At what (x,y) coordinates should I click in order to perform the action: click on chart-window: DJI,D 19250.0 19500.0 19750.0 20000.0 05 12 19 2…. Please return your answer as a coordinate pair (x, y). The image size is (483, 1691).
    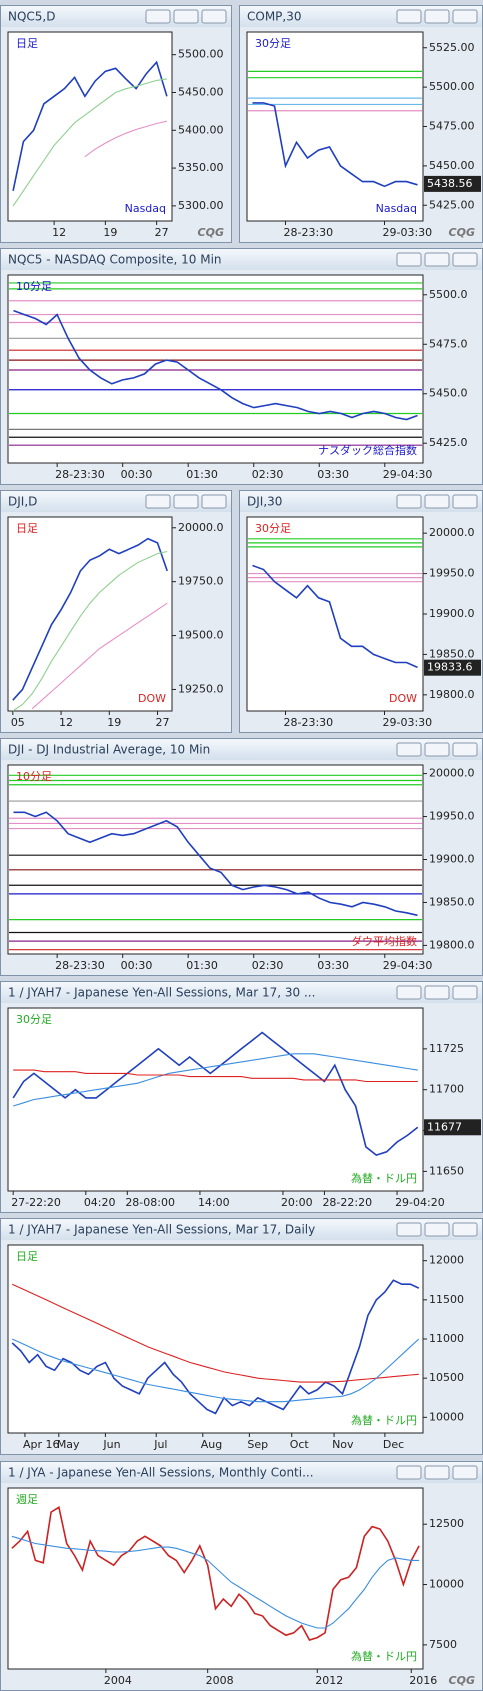
    Looking at the image, I should click on (116, 611).